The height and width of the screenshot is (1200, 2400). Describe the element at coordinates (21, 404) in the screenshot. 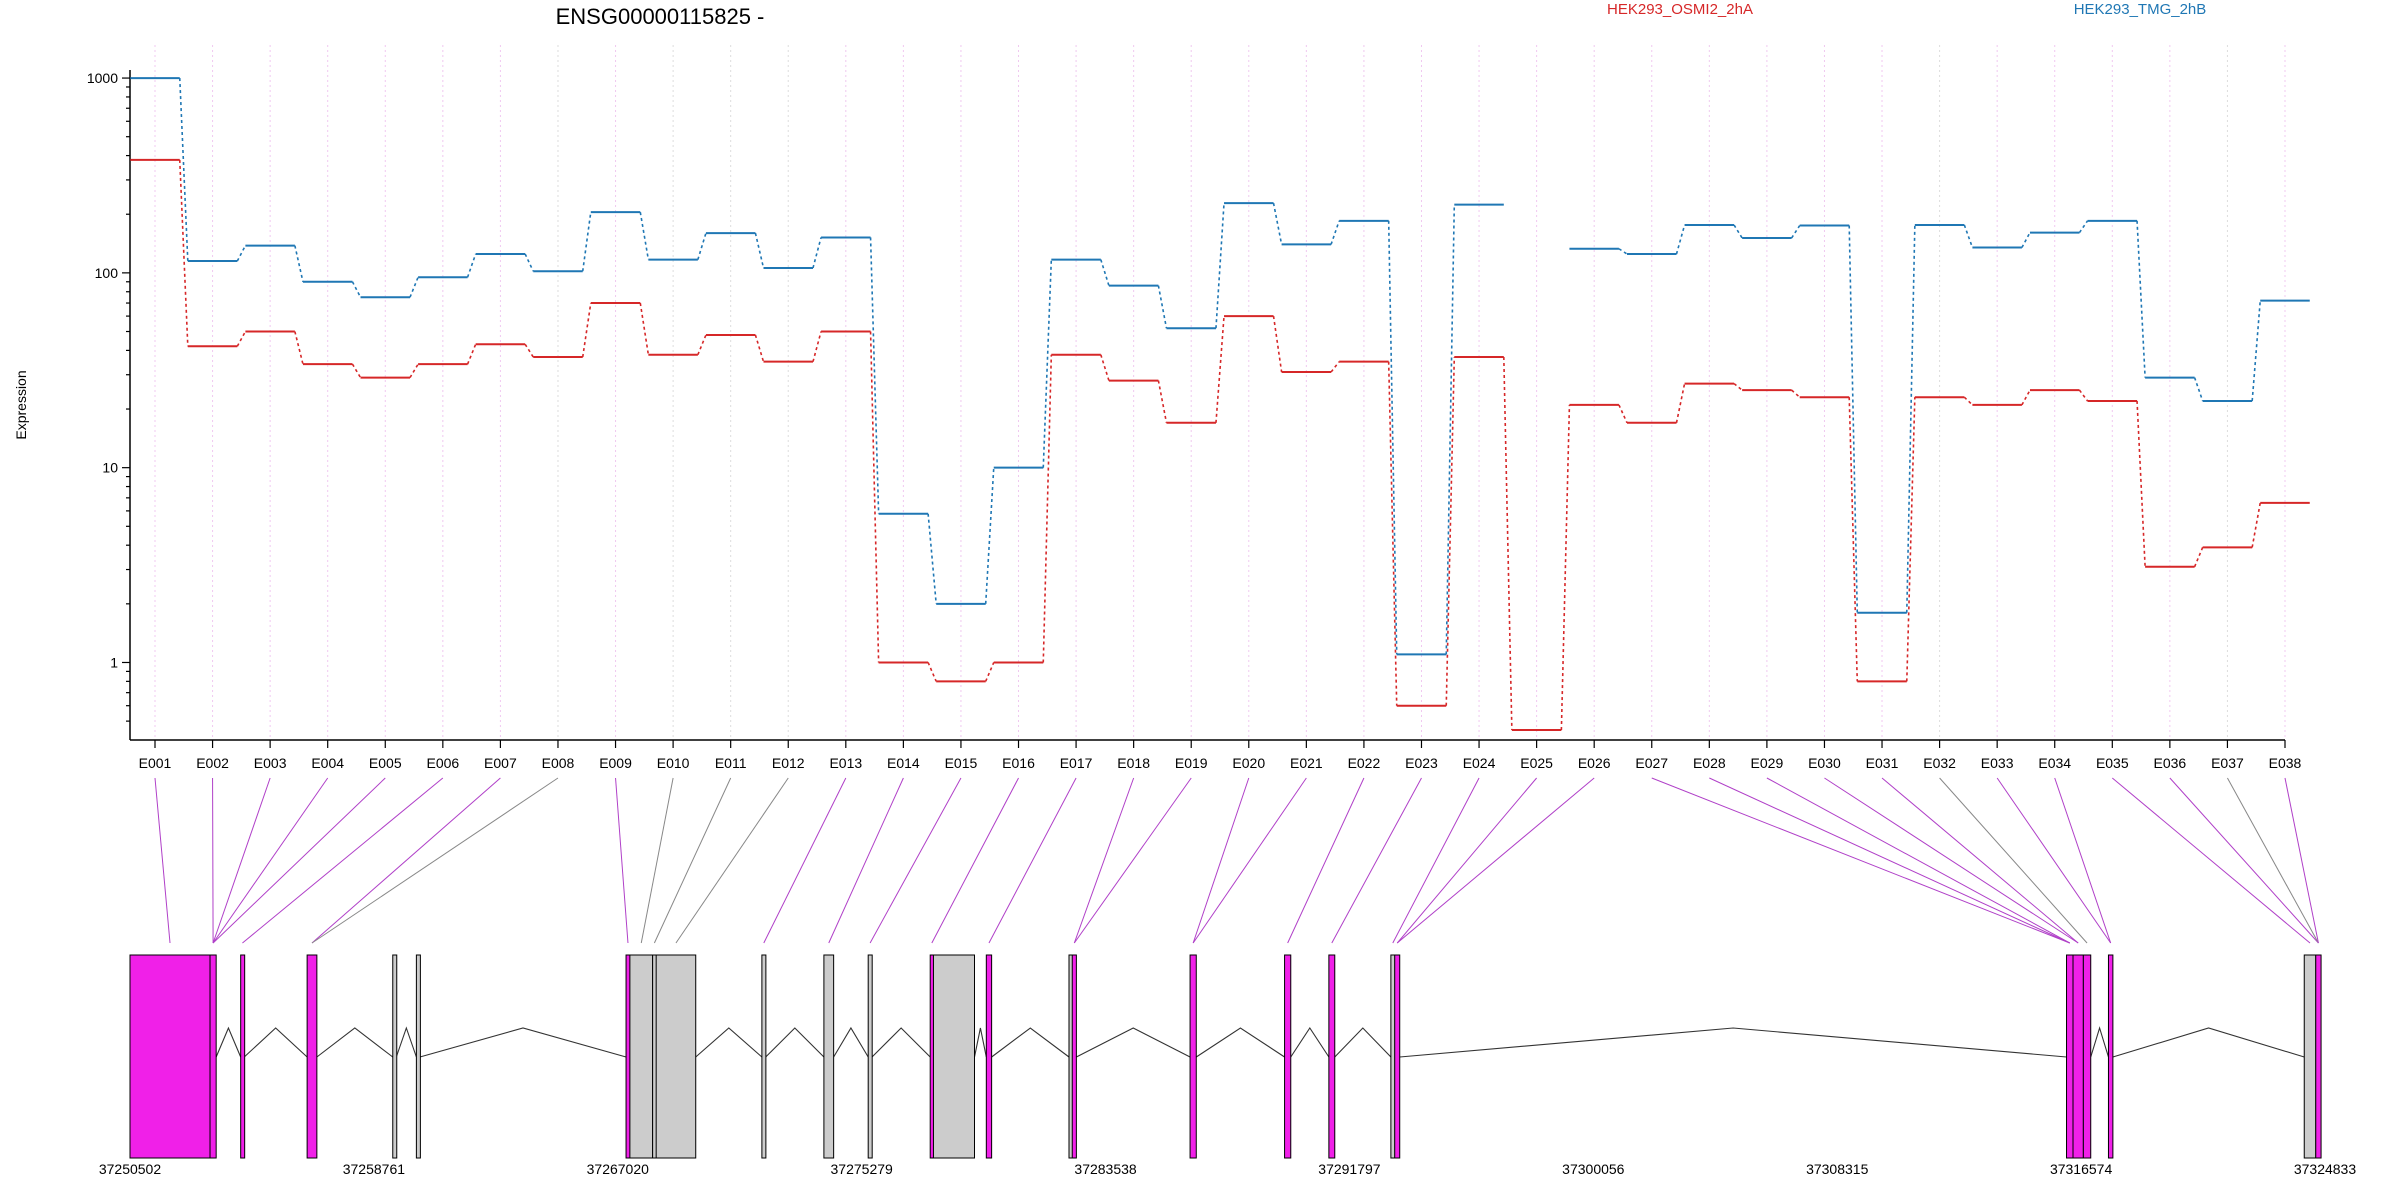

I see `y-axis-label: Expression` at that location.